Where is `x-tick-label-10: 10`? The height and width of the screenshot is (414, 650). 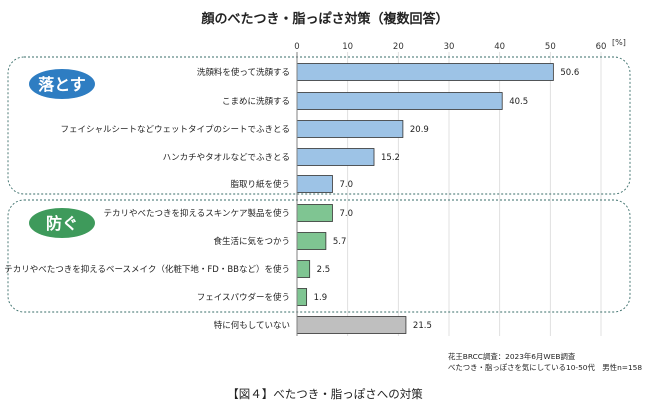
x-tick-label-10: 10 is located at coordinates (347, 47).